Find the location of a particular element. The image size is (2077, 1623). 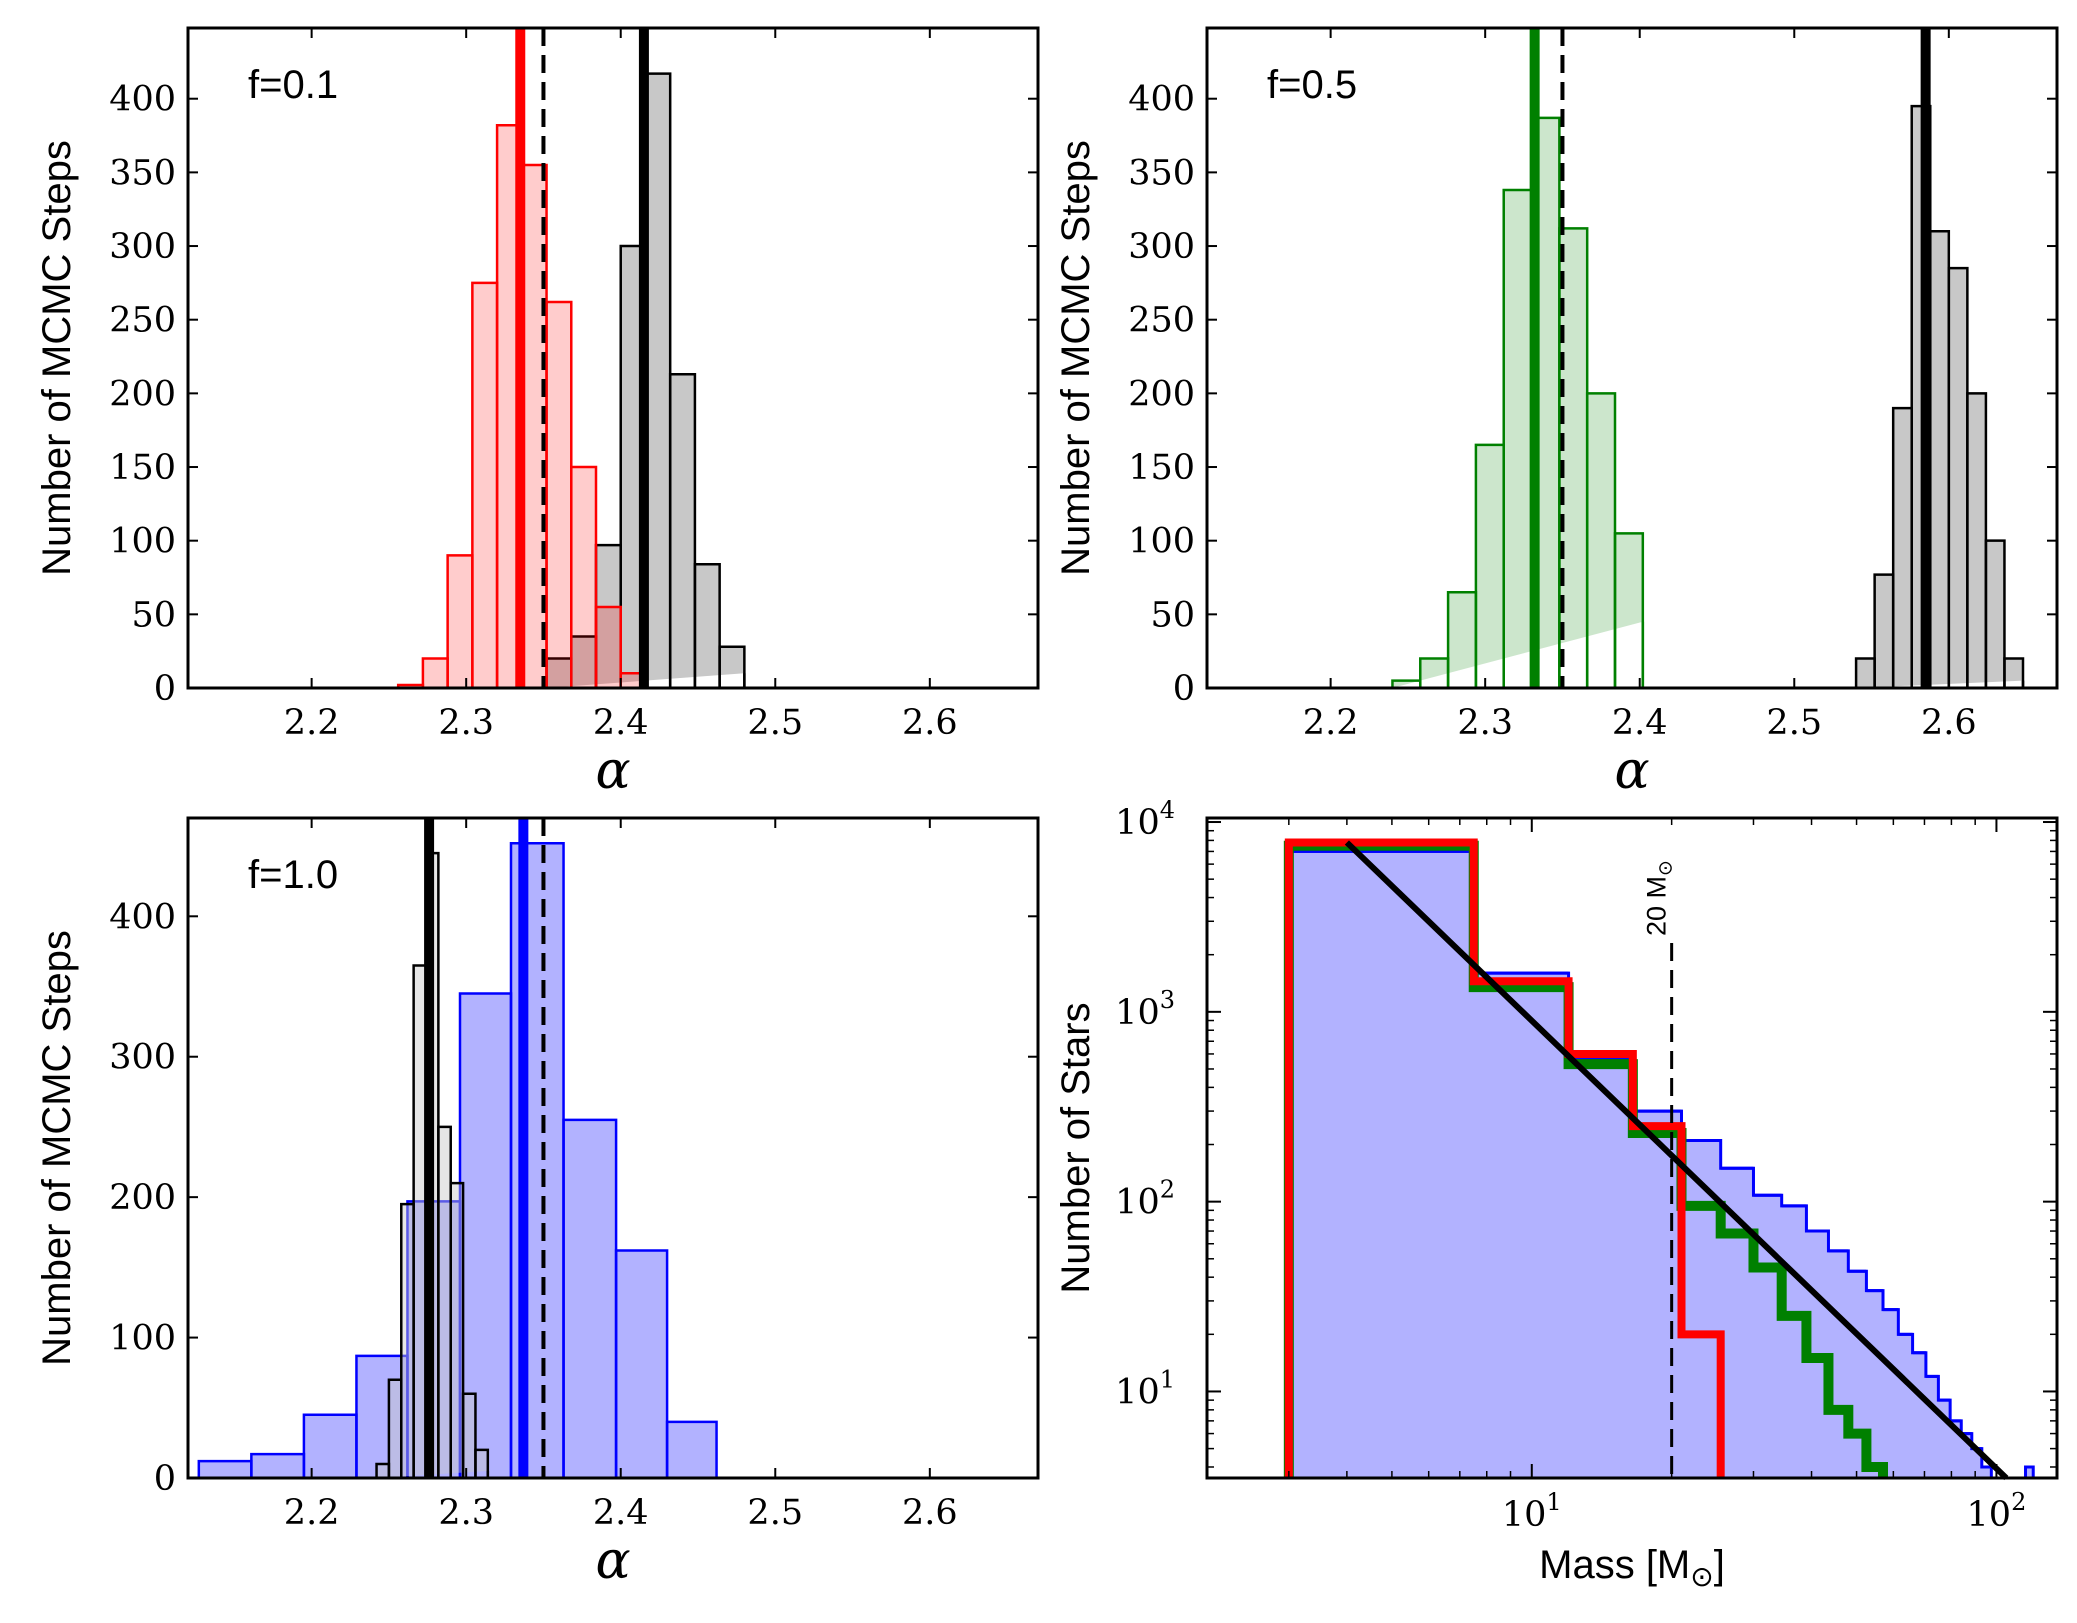

histogram-green is located at coordinates (1518, 402).